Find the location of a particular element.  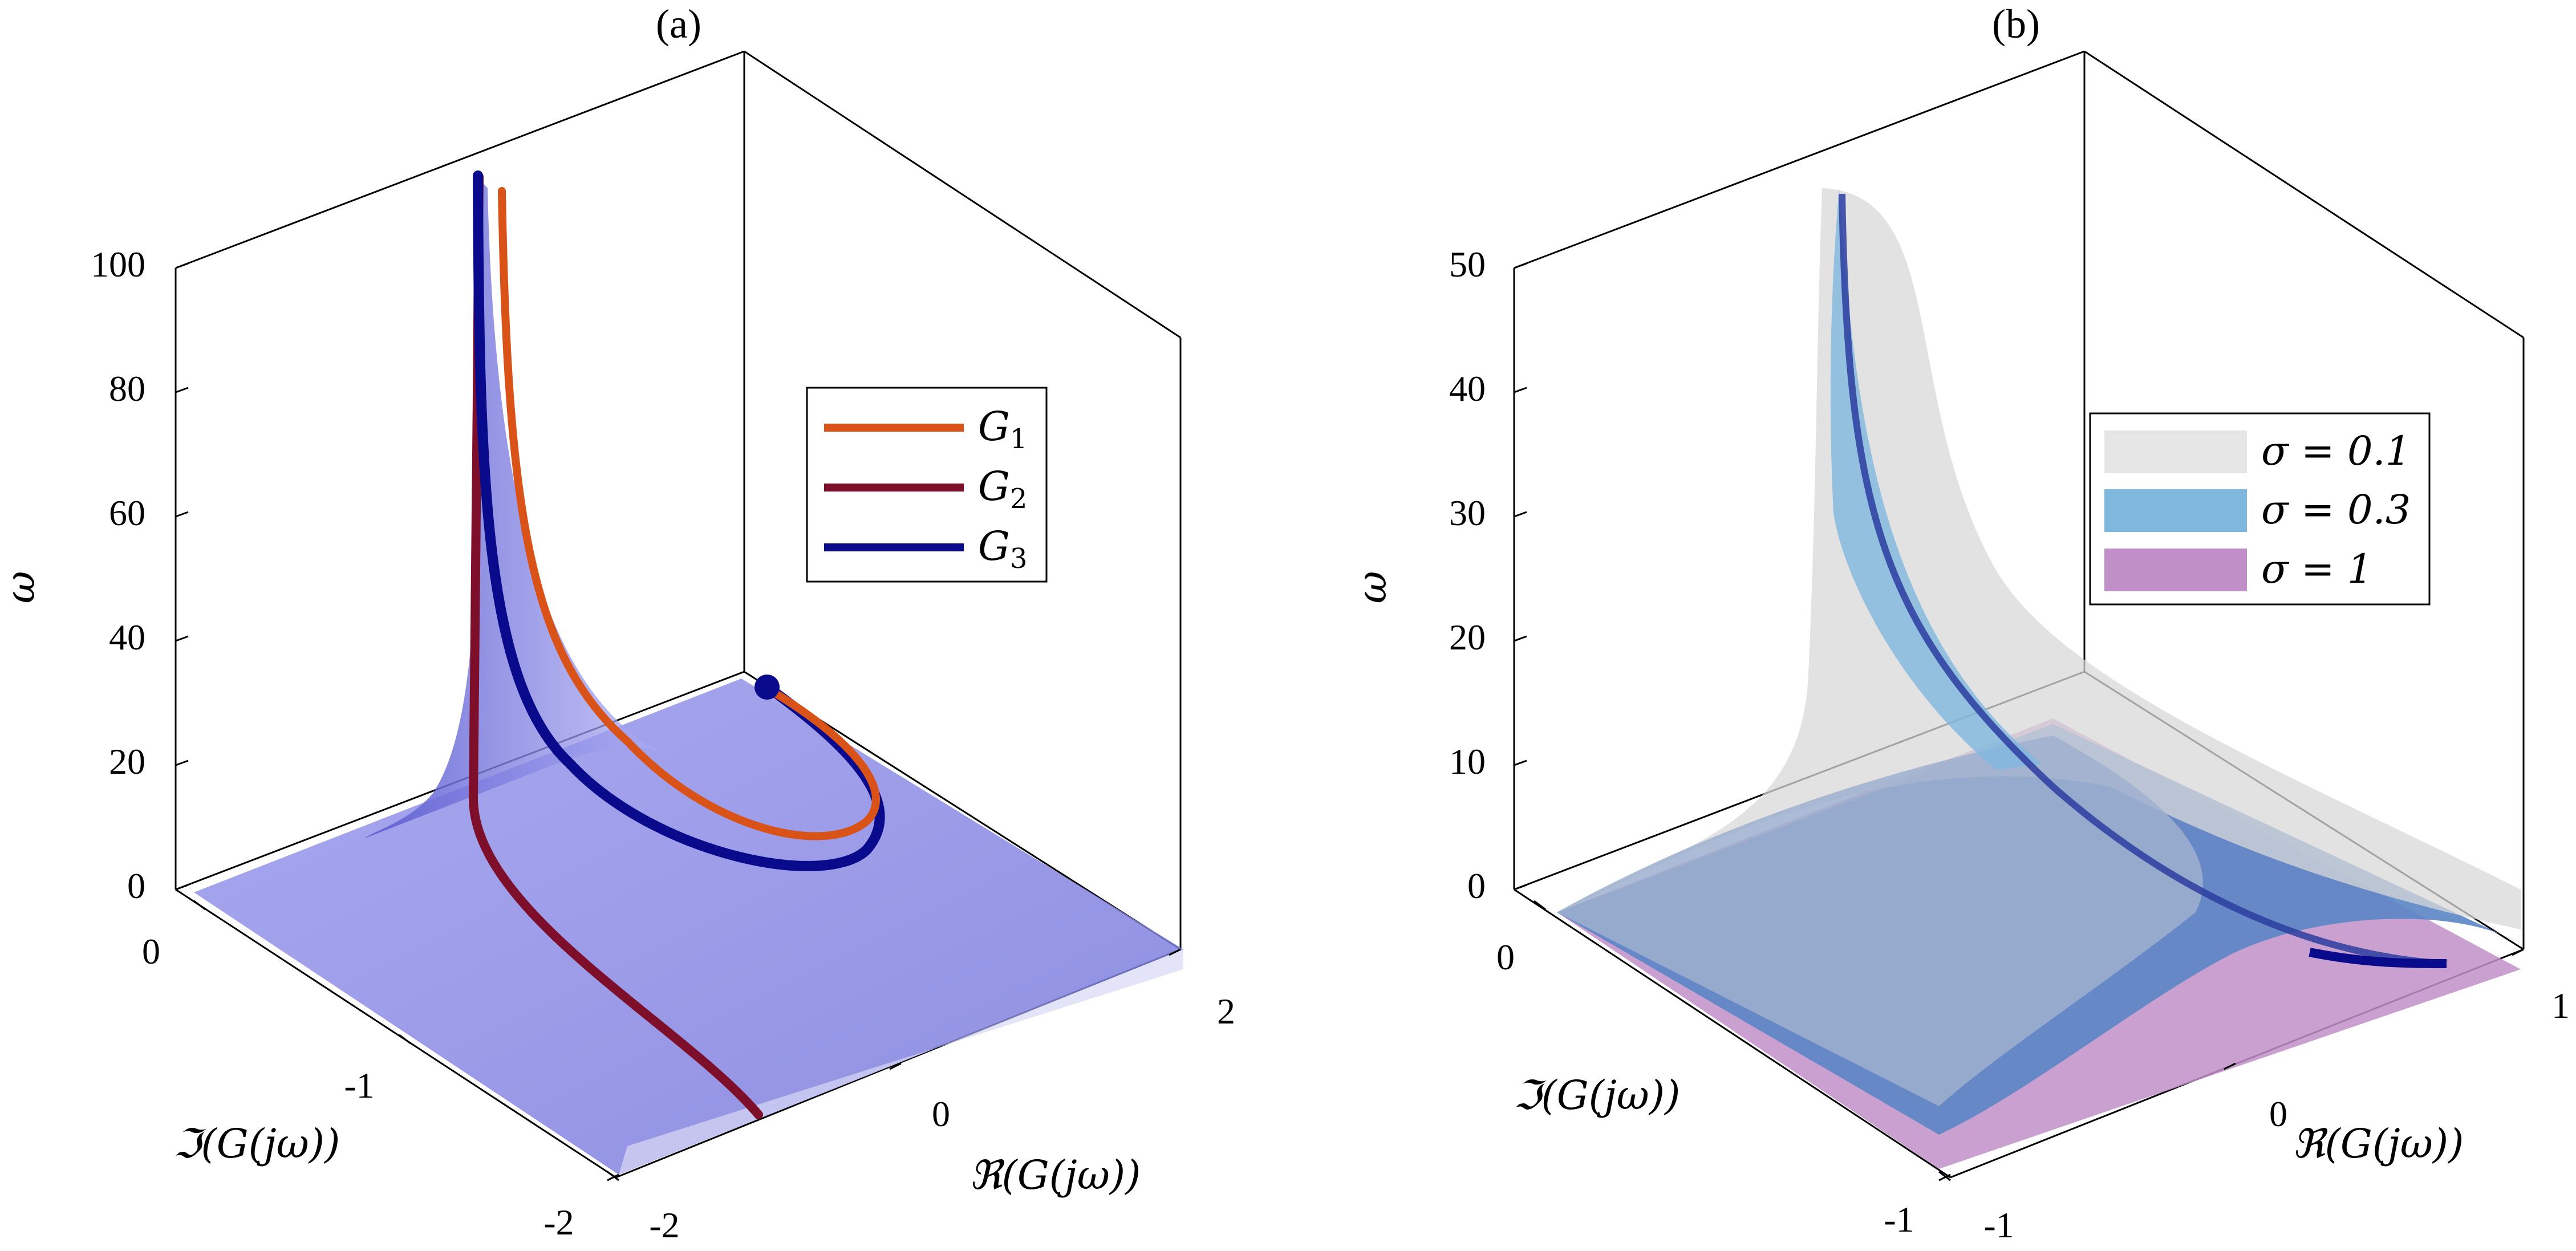

x-tick-label: -2 is located at coordinates (664, 1225).